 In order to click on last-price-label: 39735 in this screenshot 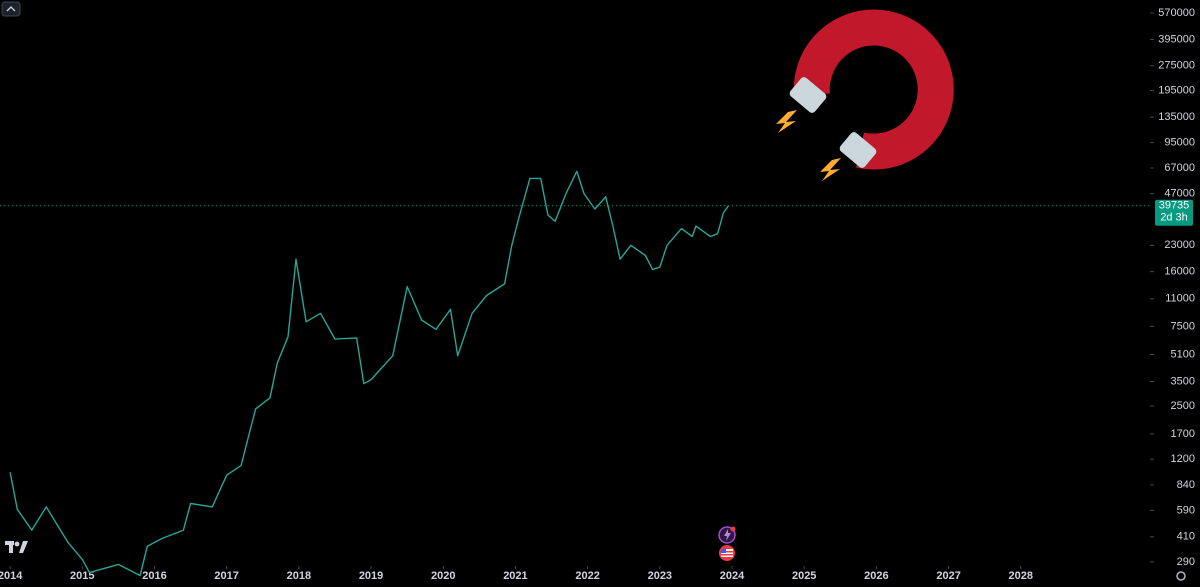, I will do `click(1174, 206)`.